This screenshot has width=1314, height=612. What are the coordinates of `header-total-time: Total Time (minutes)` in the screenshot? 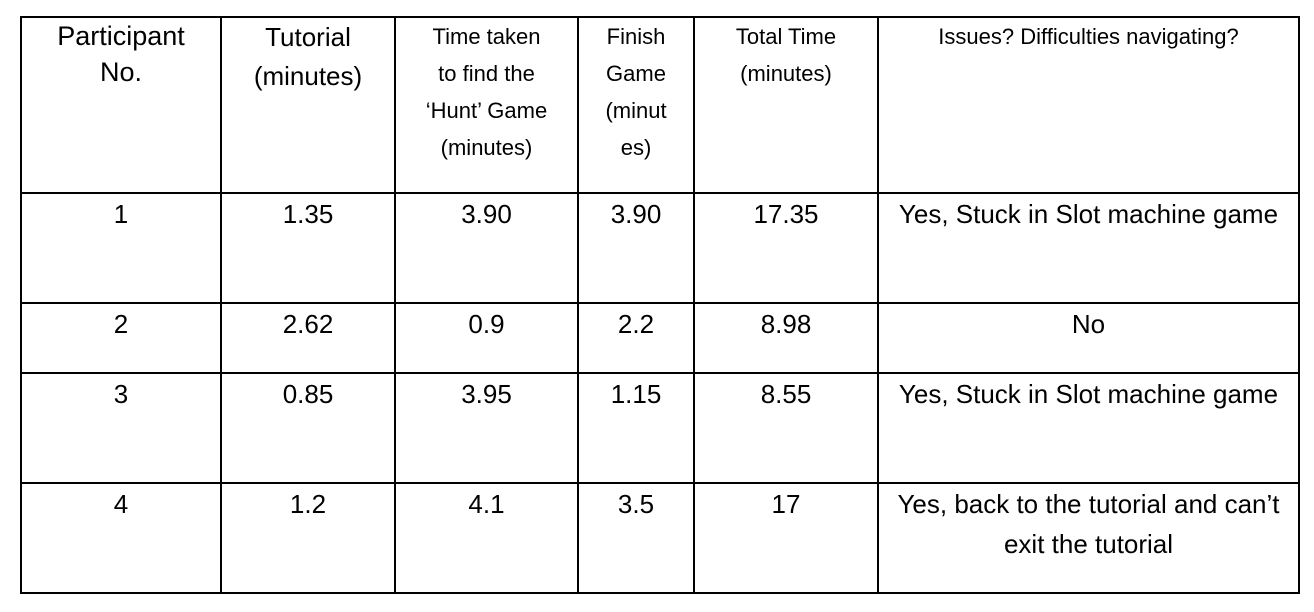 It's located at (786, 105).